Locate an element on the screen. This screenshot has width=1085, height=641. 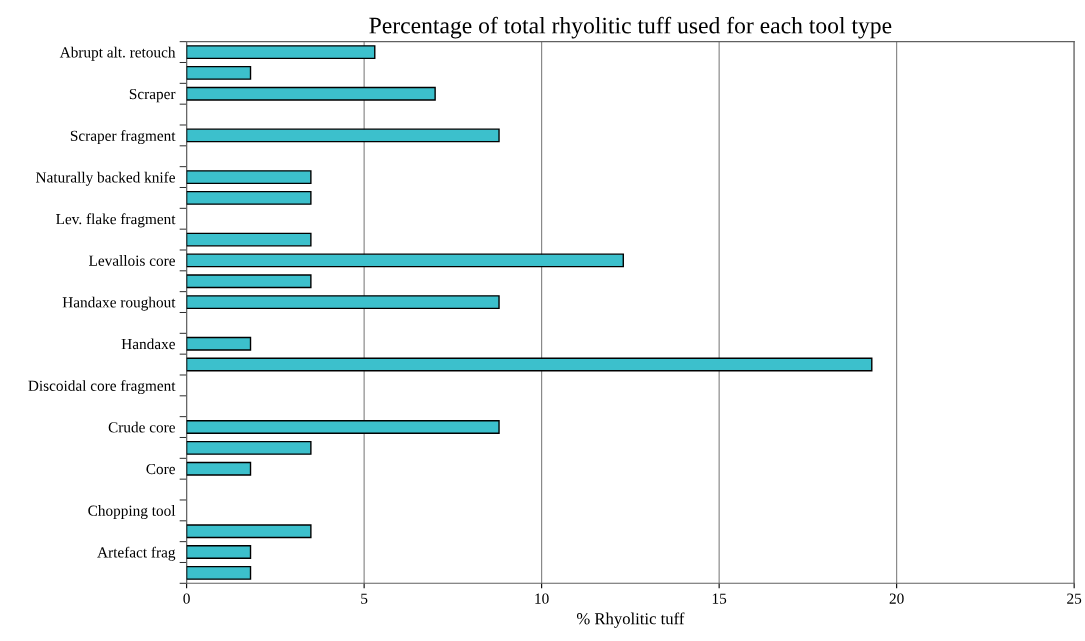
x-tick-label: 25 is located at coordinates (1074, 598).